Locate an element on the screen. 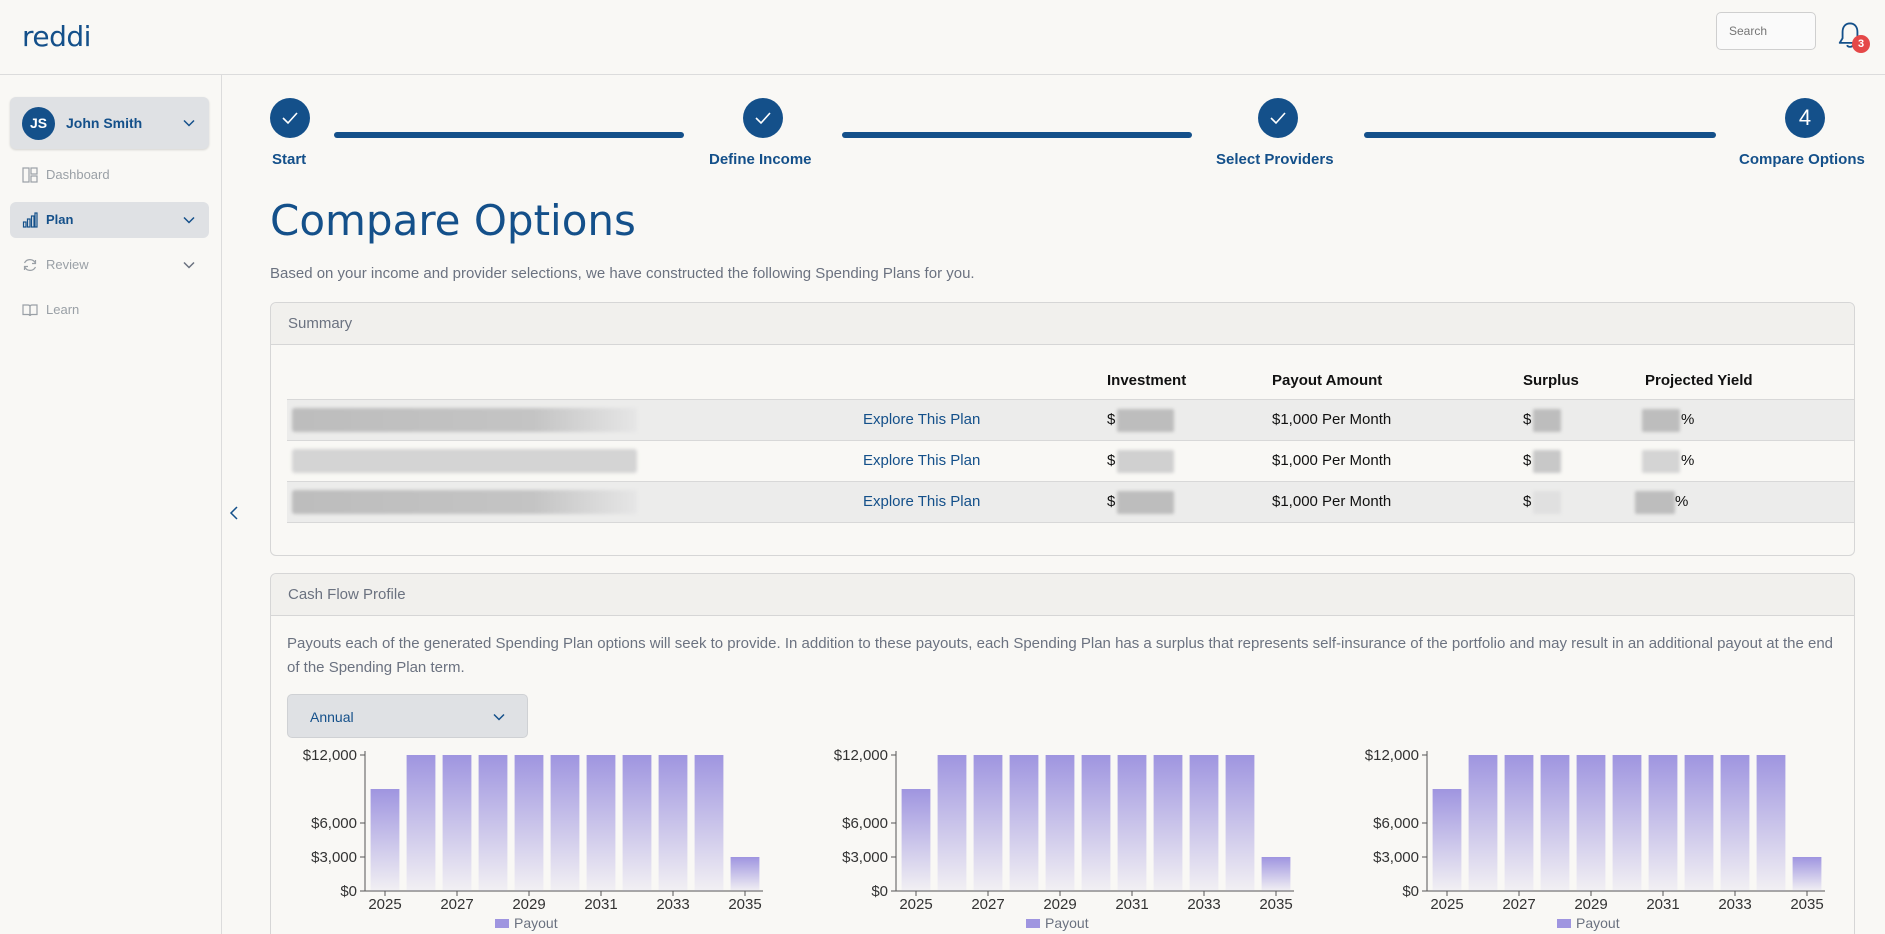 This screenshot has height=934, width=1885. sidebar-item-plan: Plan is located at coordinates (109, 220).